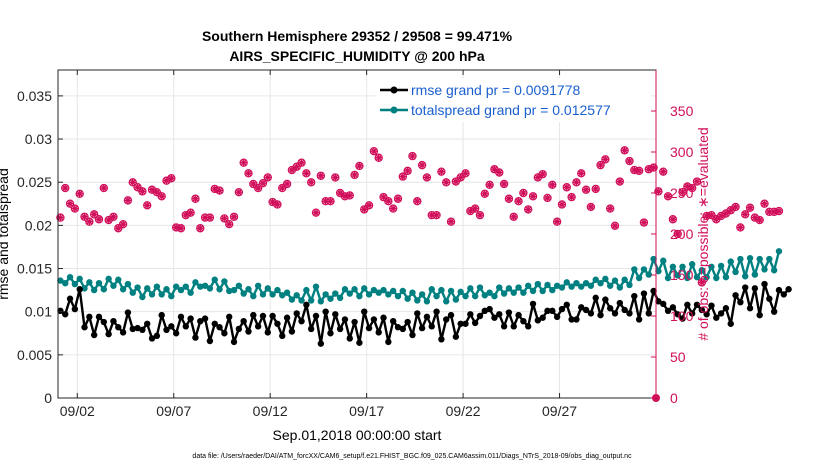  Describe the element at coordinates (394, 90) in the screenshot. I see `legend-rmse-marker` at that location.